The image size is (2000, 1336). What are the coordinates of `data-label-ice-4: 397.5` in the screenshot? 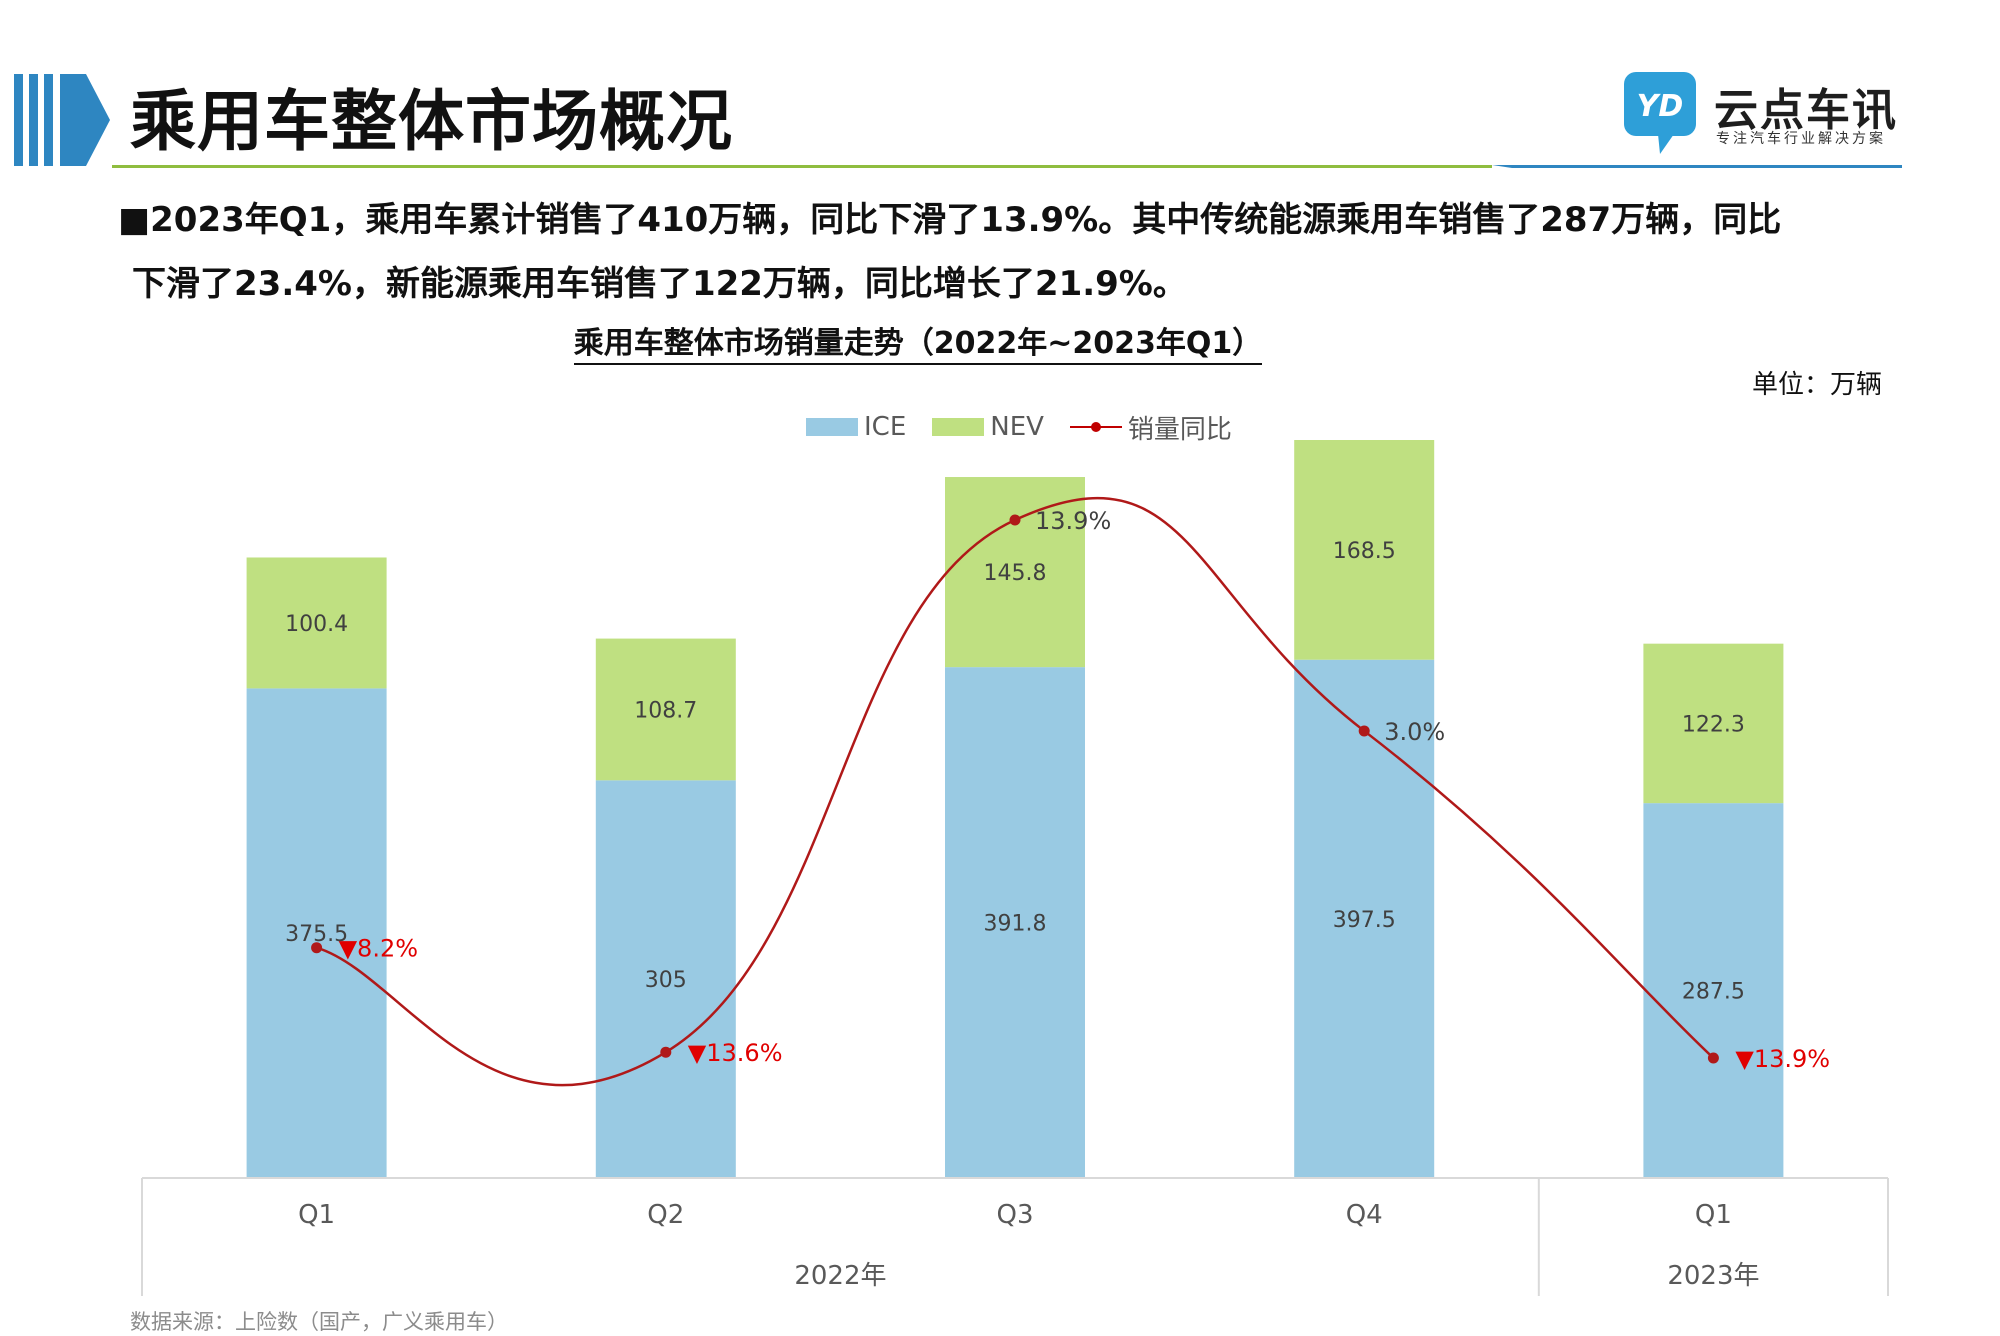 It's located at (1364, 920).